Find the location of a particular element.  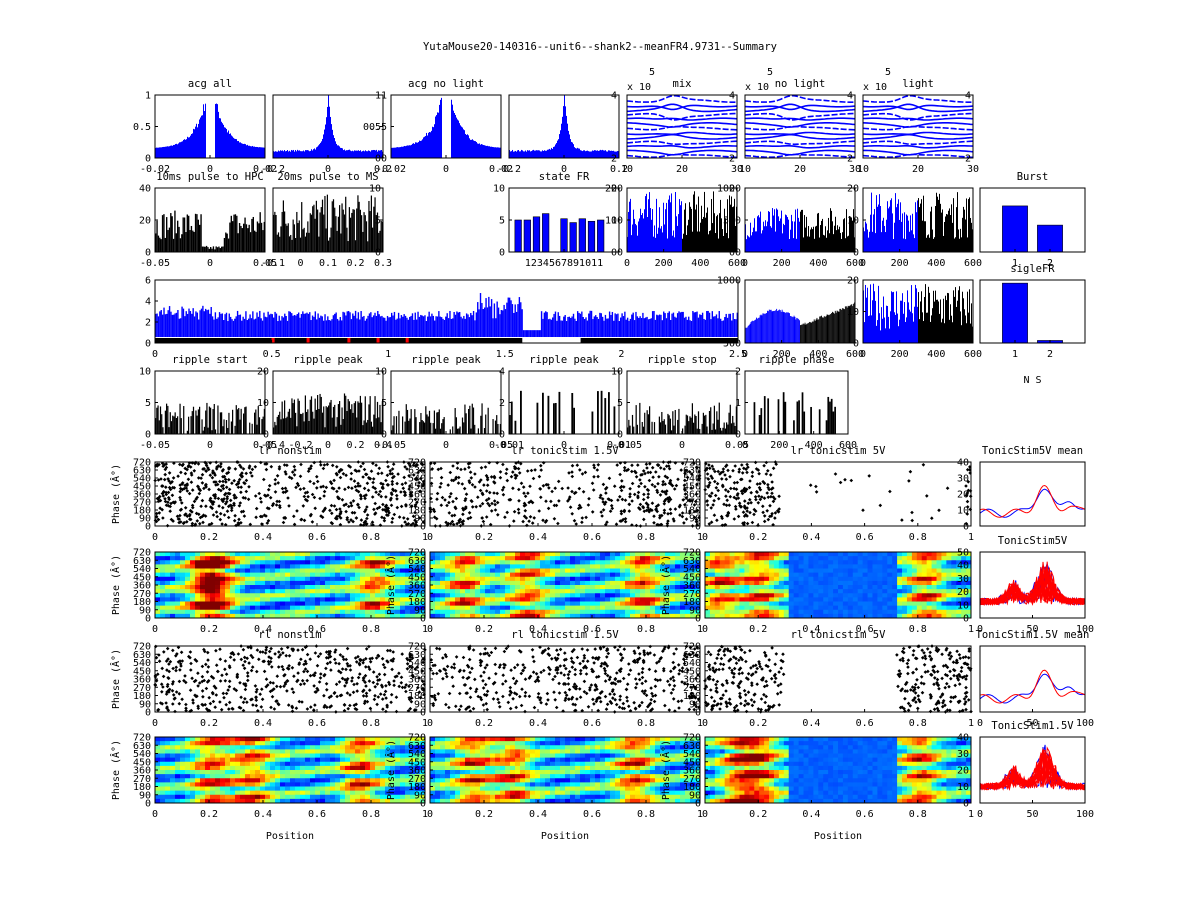

y-tick-label: 5 is located at coordinates (620, 403).